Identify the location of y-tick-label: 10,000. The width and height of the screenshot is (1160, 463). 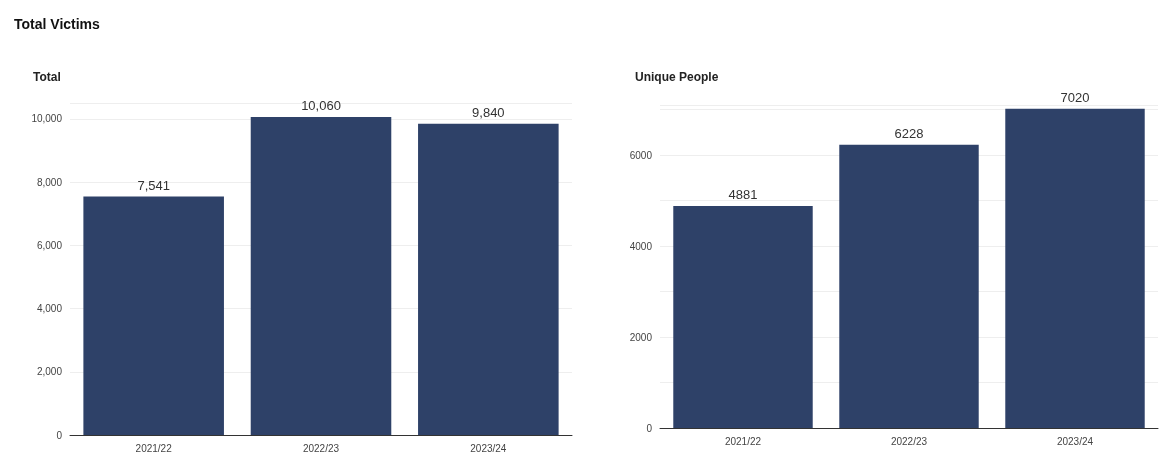
(47, 119).